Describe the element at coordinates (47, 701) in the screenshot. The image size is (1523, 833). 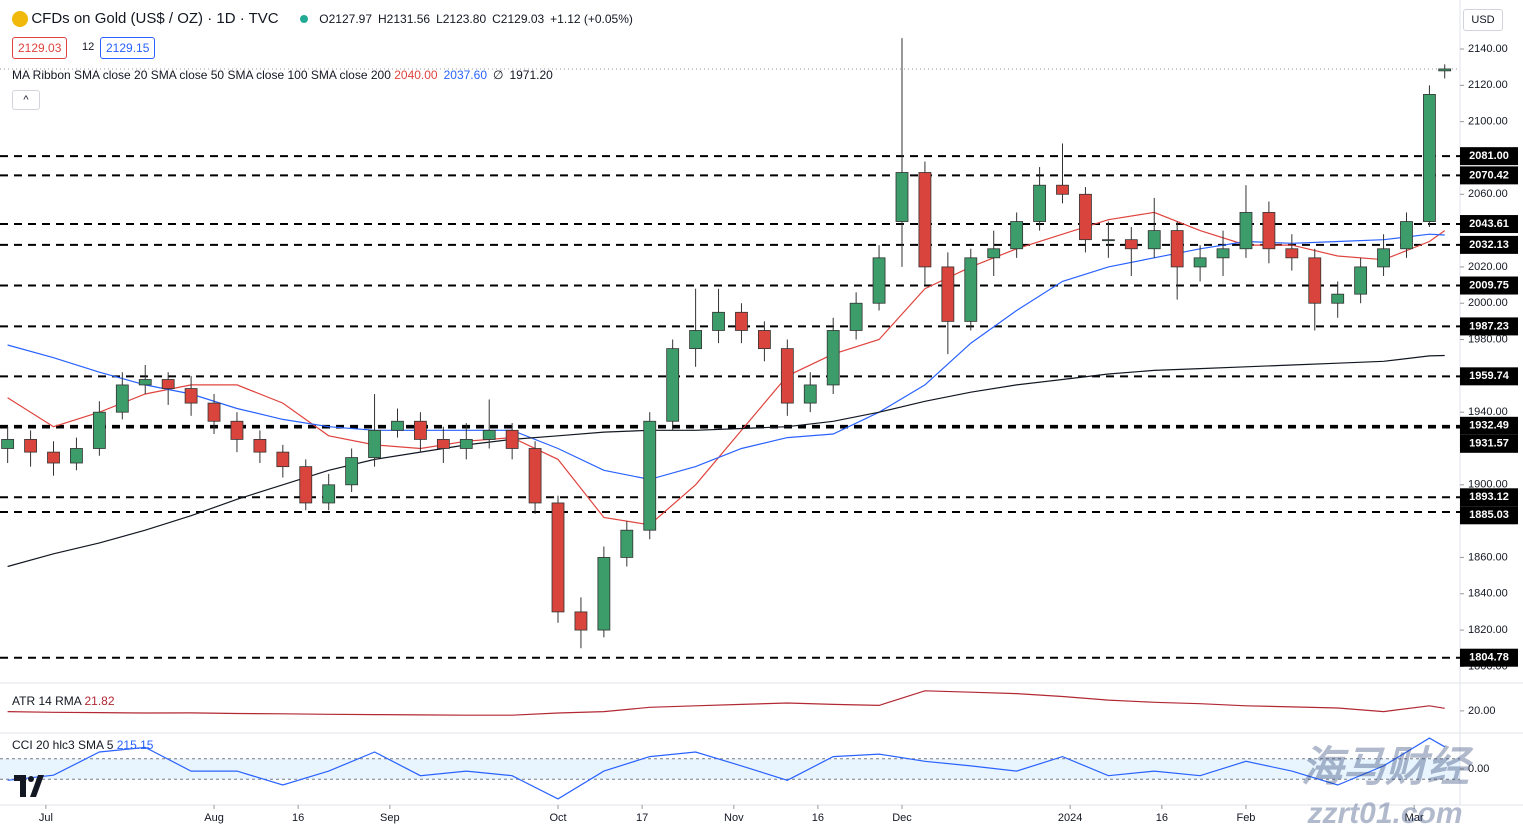
I see `atr-title: ATR 14 RMA` at that location.